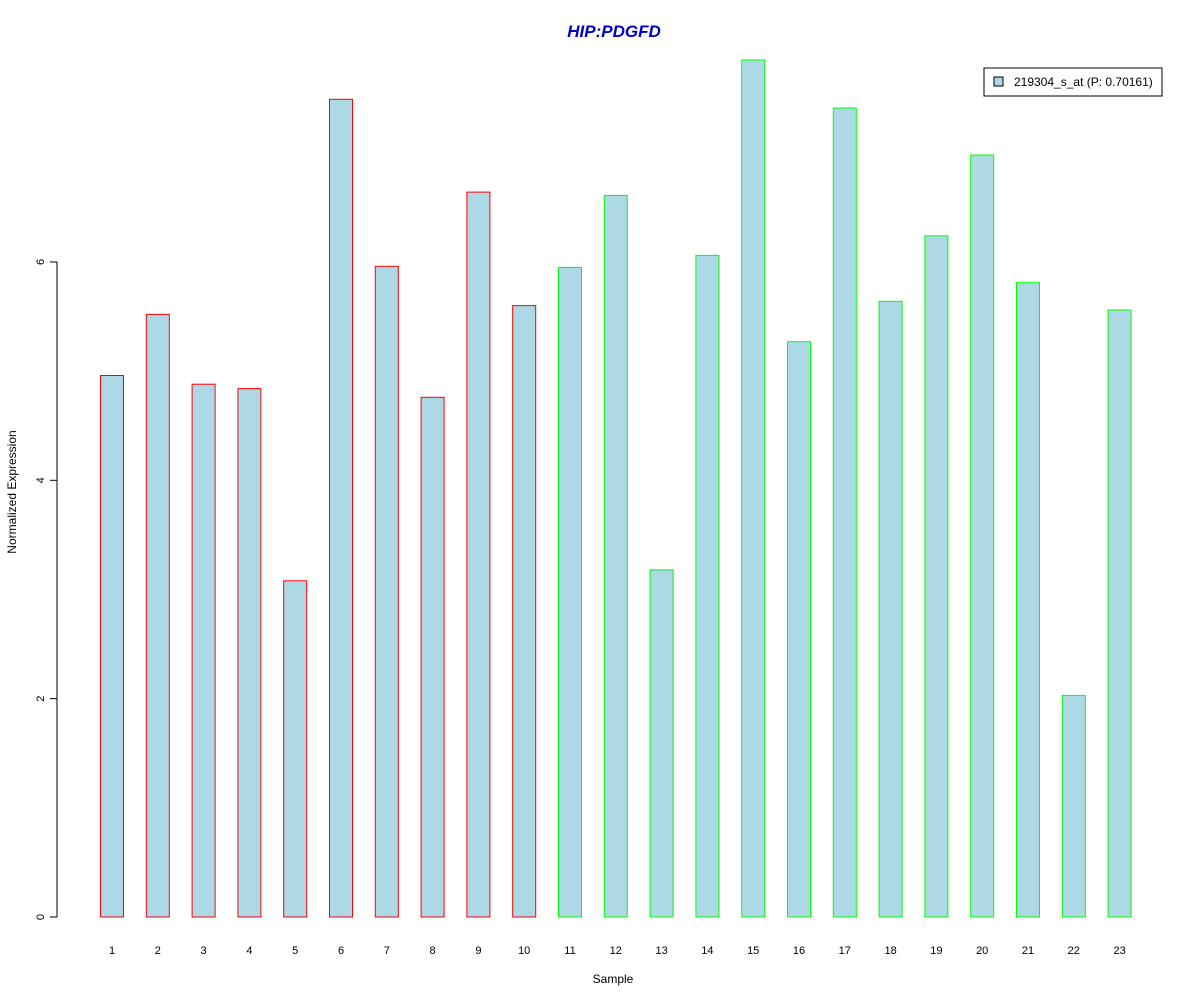 The height and width of the screenshot is (1000, 1200). Describe the element at coordinates (112, 951) in the screenshot. I see `x-tick-label: 1` at that location.